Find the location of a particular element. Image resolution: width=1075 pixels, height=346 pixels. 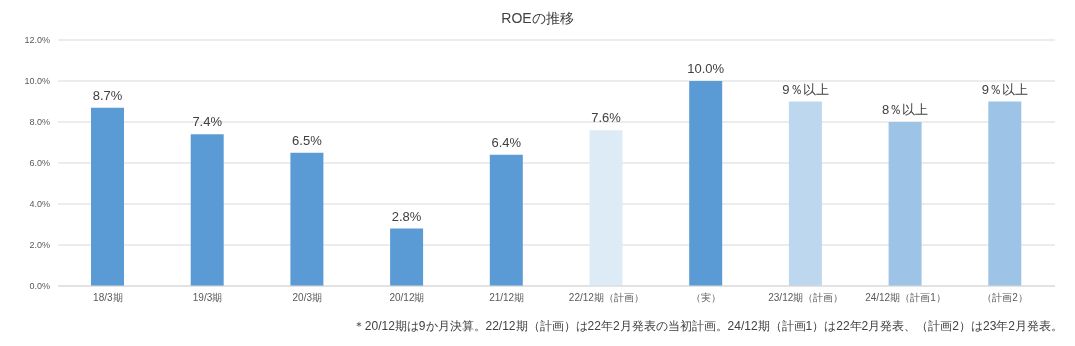

y-tick-label: 0.0% is located at coordinates (39, 286).